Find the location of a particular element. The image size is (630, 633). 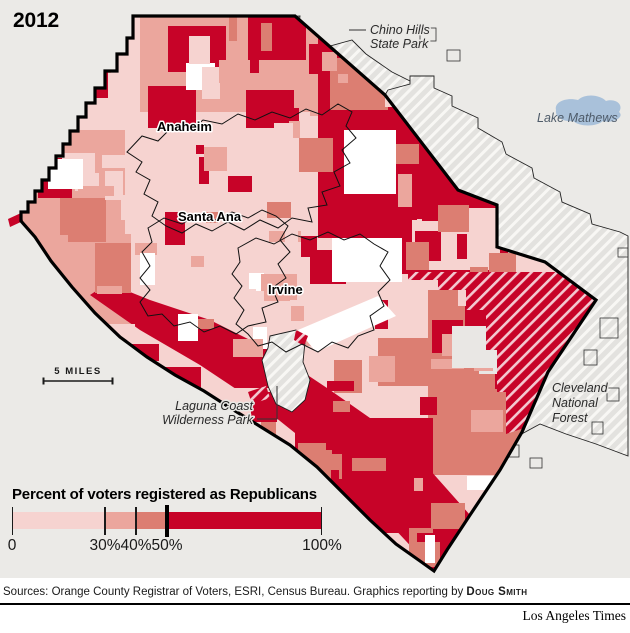

cleveland-label-2: National is located at coordinates (575, 403).